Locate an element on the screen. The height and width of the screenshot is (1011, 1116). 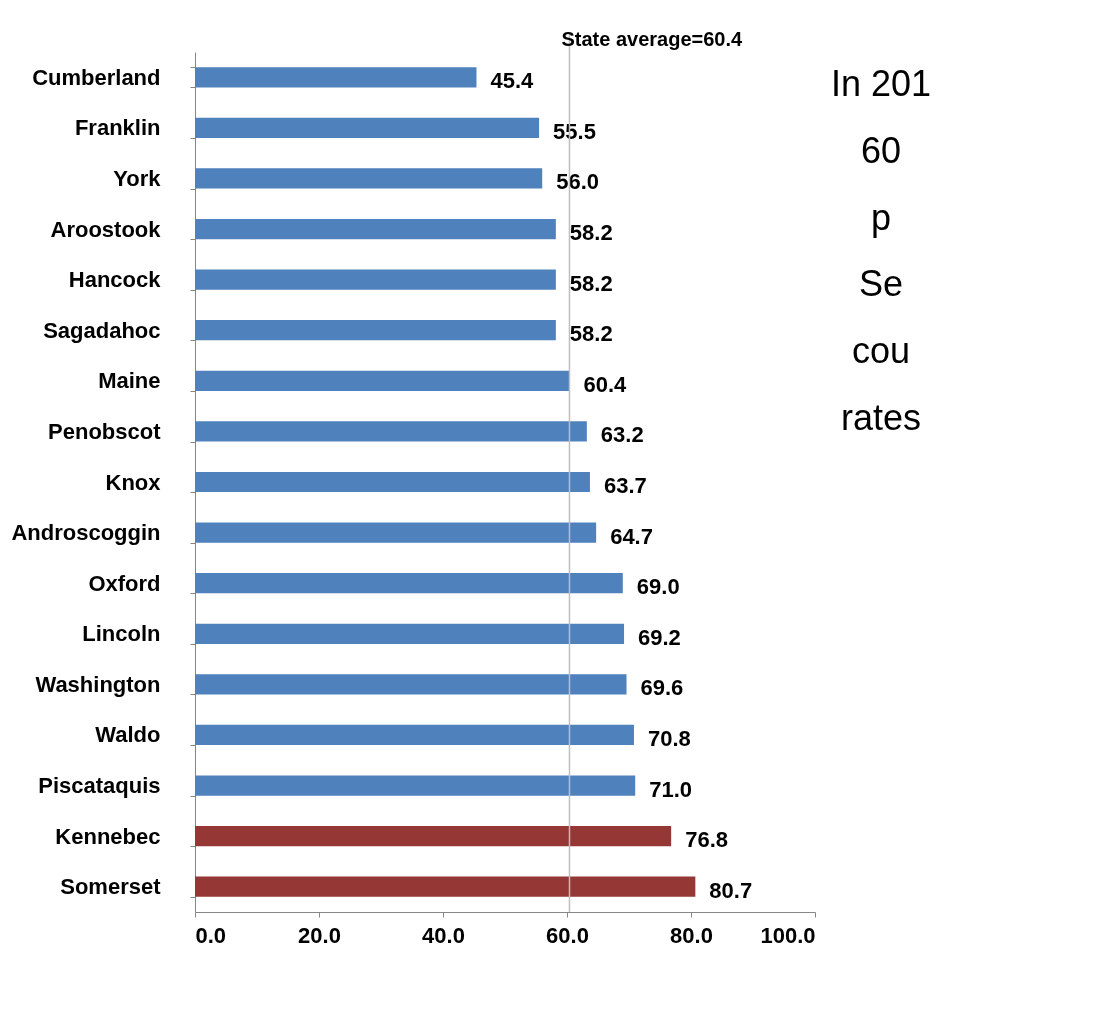
x-tick-label: 20.0 is located at coordinates (319, 935).